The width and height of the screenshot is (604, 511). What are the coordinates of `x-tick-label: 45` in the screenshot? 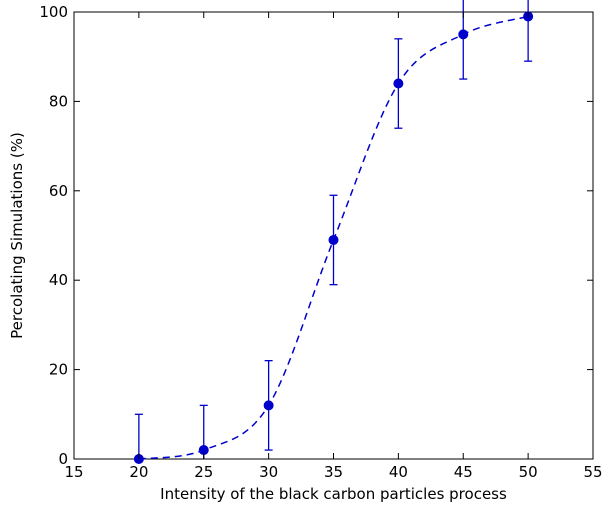 It's located at (463, 472).